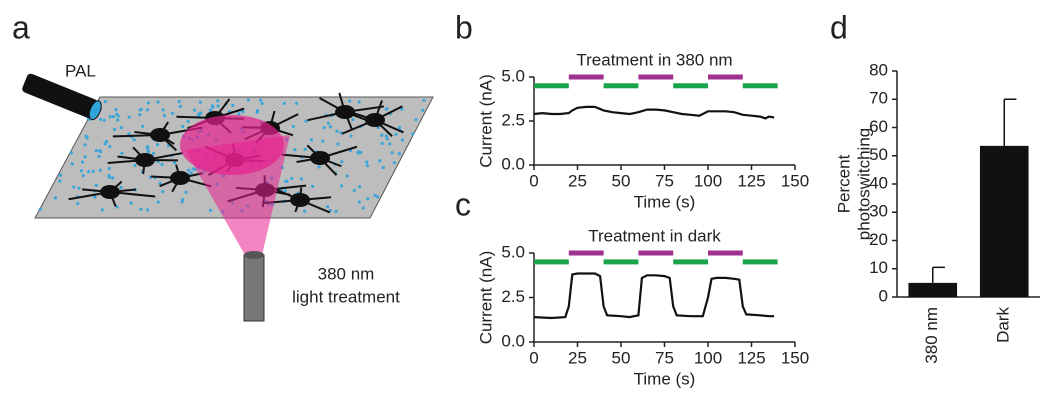 The image size is (1050, 402). What do you see at coordinates (485, 121) in the screenshot?
I see `y-axis-label: Current (nA)` at bounding box center [485, 121].